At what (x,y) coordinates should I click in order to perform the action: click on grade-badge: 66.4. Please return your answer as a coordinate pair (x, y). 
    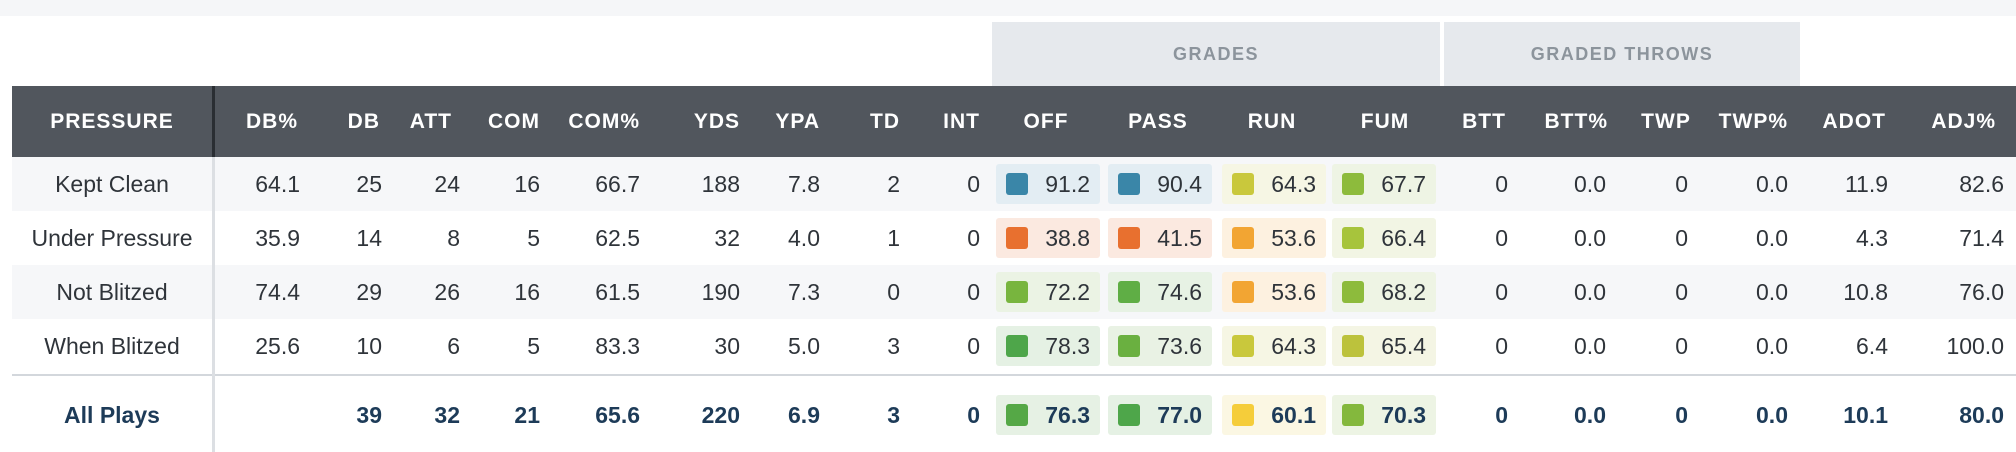
    Looking at the image, I should click on (1384, 238).